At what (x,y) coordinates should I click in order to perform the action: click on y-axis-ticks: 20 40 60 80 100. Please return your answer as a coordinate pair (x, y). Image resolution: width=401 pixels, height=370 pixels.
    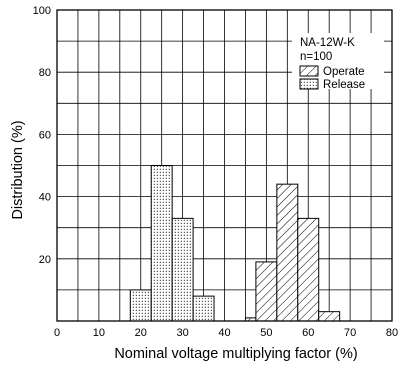
    Looking at the image, I should click on (42, 135).